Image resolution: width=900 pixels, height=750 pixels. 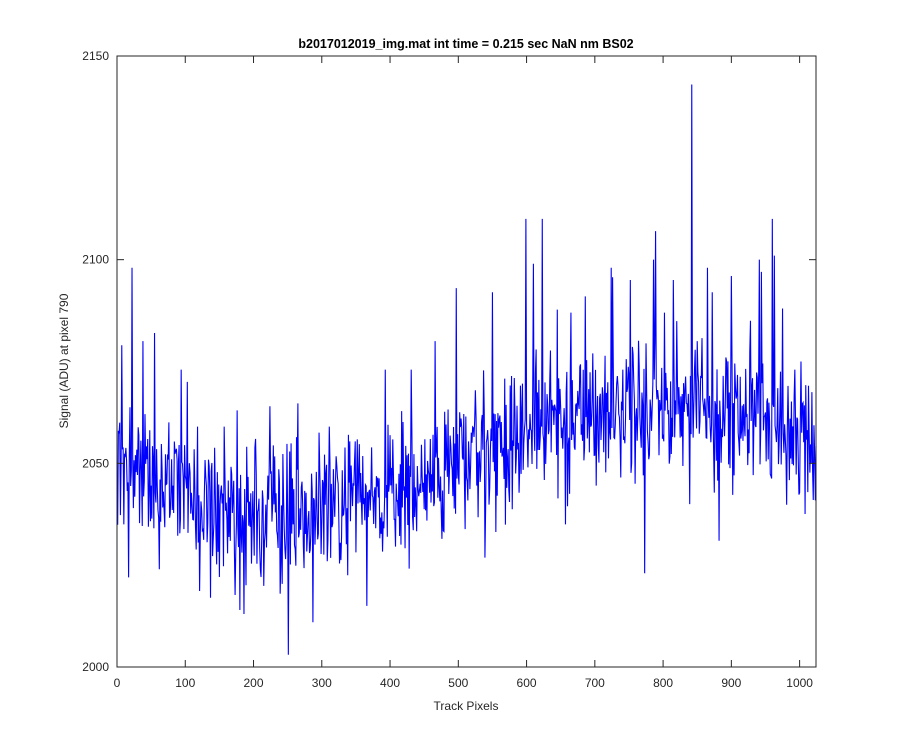 I want to click on x-tick-label: 900, so click(x=731, y=683).